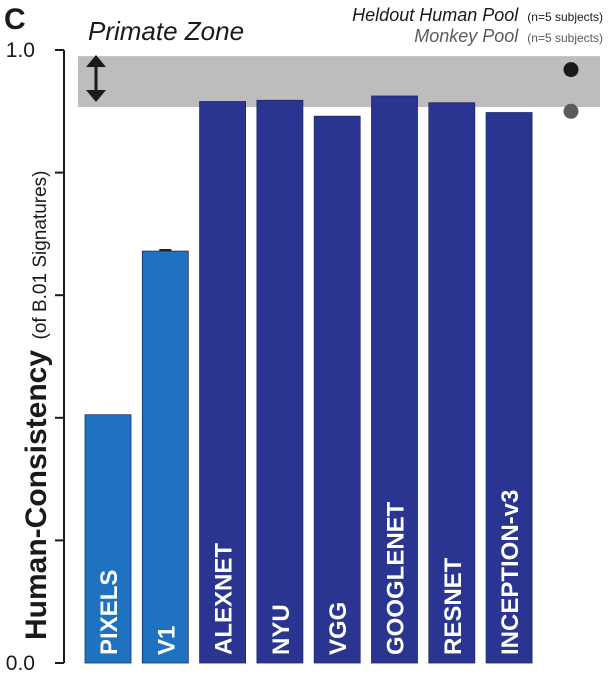 Image resolution: width=609 pixels, height=691 pixels. What do you see at coordinates (466, 36) in the screenshot?
I see `legend-monkey-pool-label: Monkey Pool` at bounding box center [466, 36].